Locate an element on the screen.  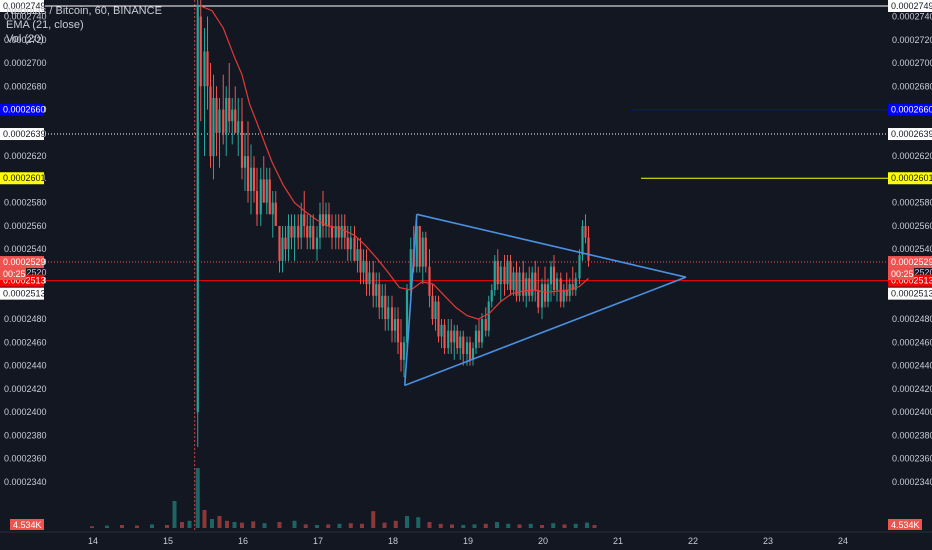
y-tick-left-21: 0.0002340 is located at coordinates (25, 482).